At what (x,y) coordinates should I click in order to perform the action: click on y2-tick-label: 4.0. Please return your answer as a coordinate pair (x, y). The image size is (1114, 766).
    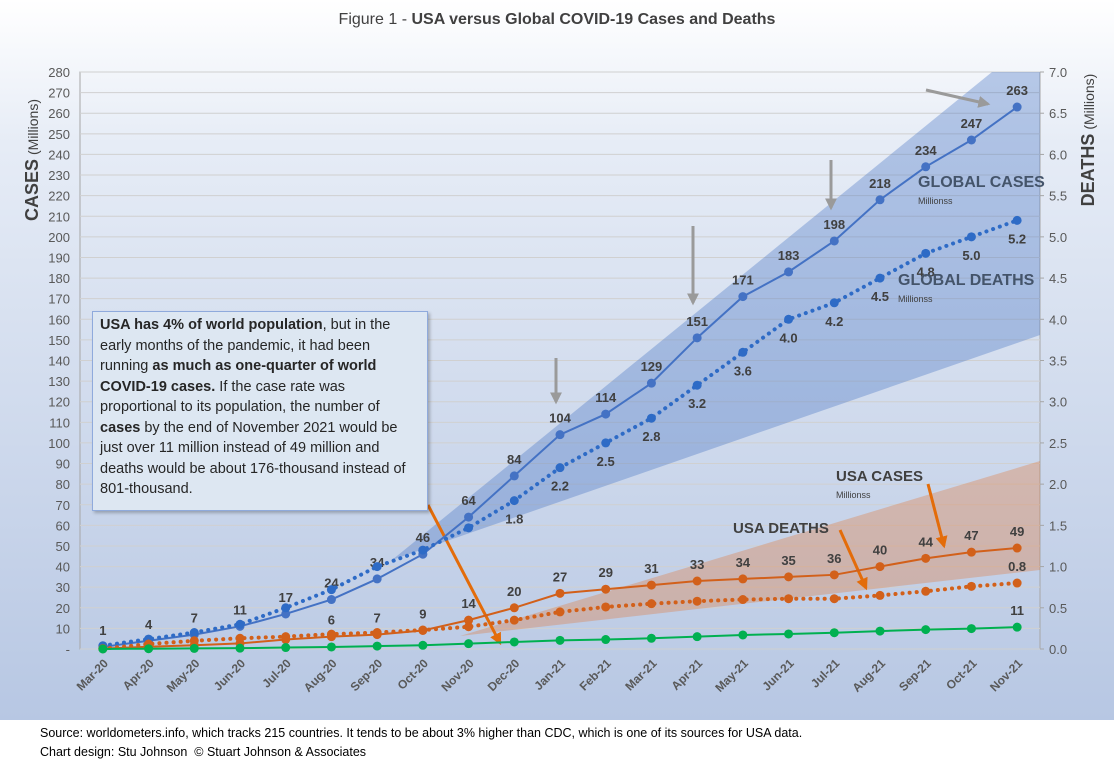
    Looking at the image, I should click on (1058, 319).